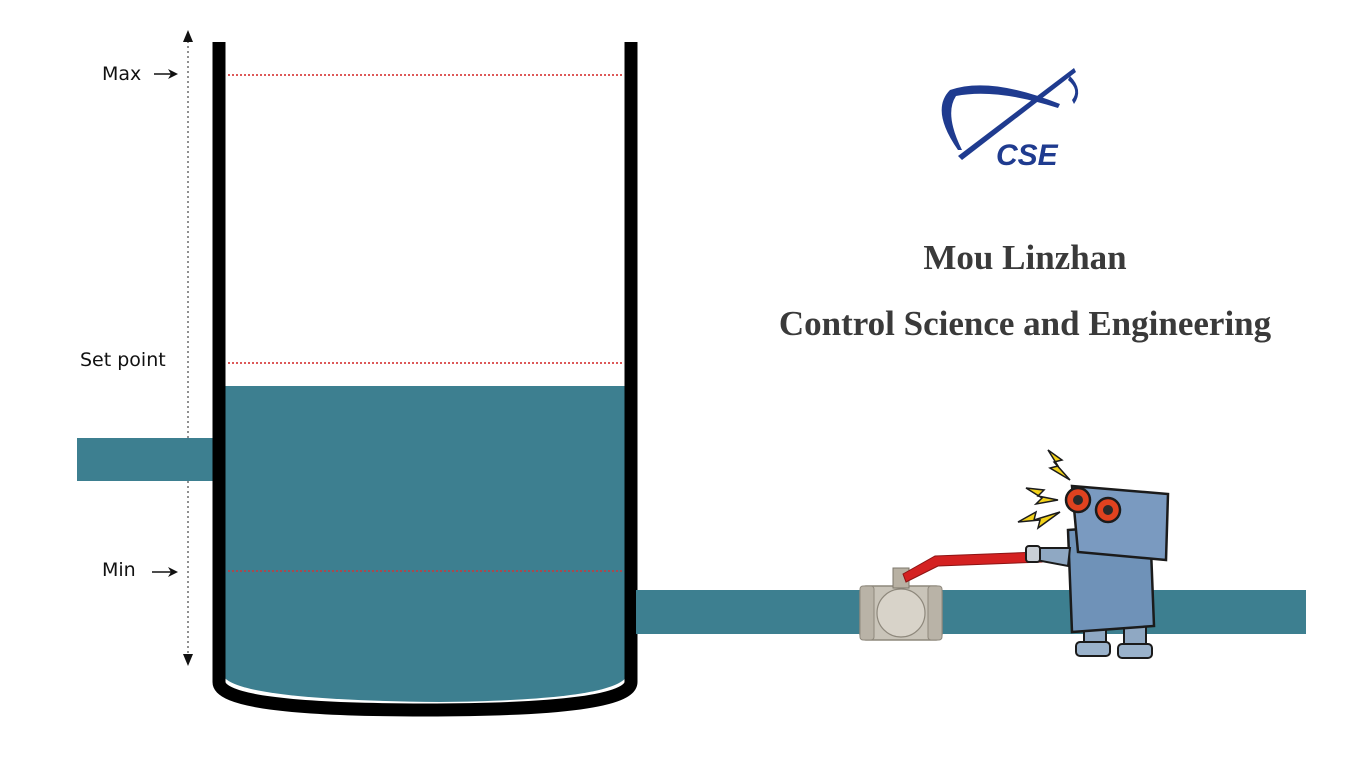 The width and height of the screenshot is (1364, 757). What do you see at coordinates (425, 544) in the screenshot?
I see `water-volume` at bounding box center [425, 544].